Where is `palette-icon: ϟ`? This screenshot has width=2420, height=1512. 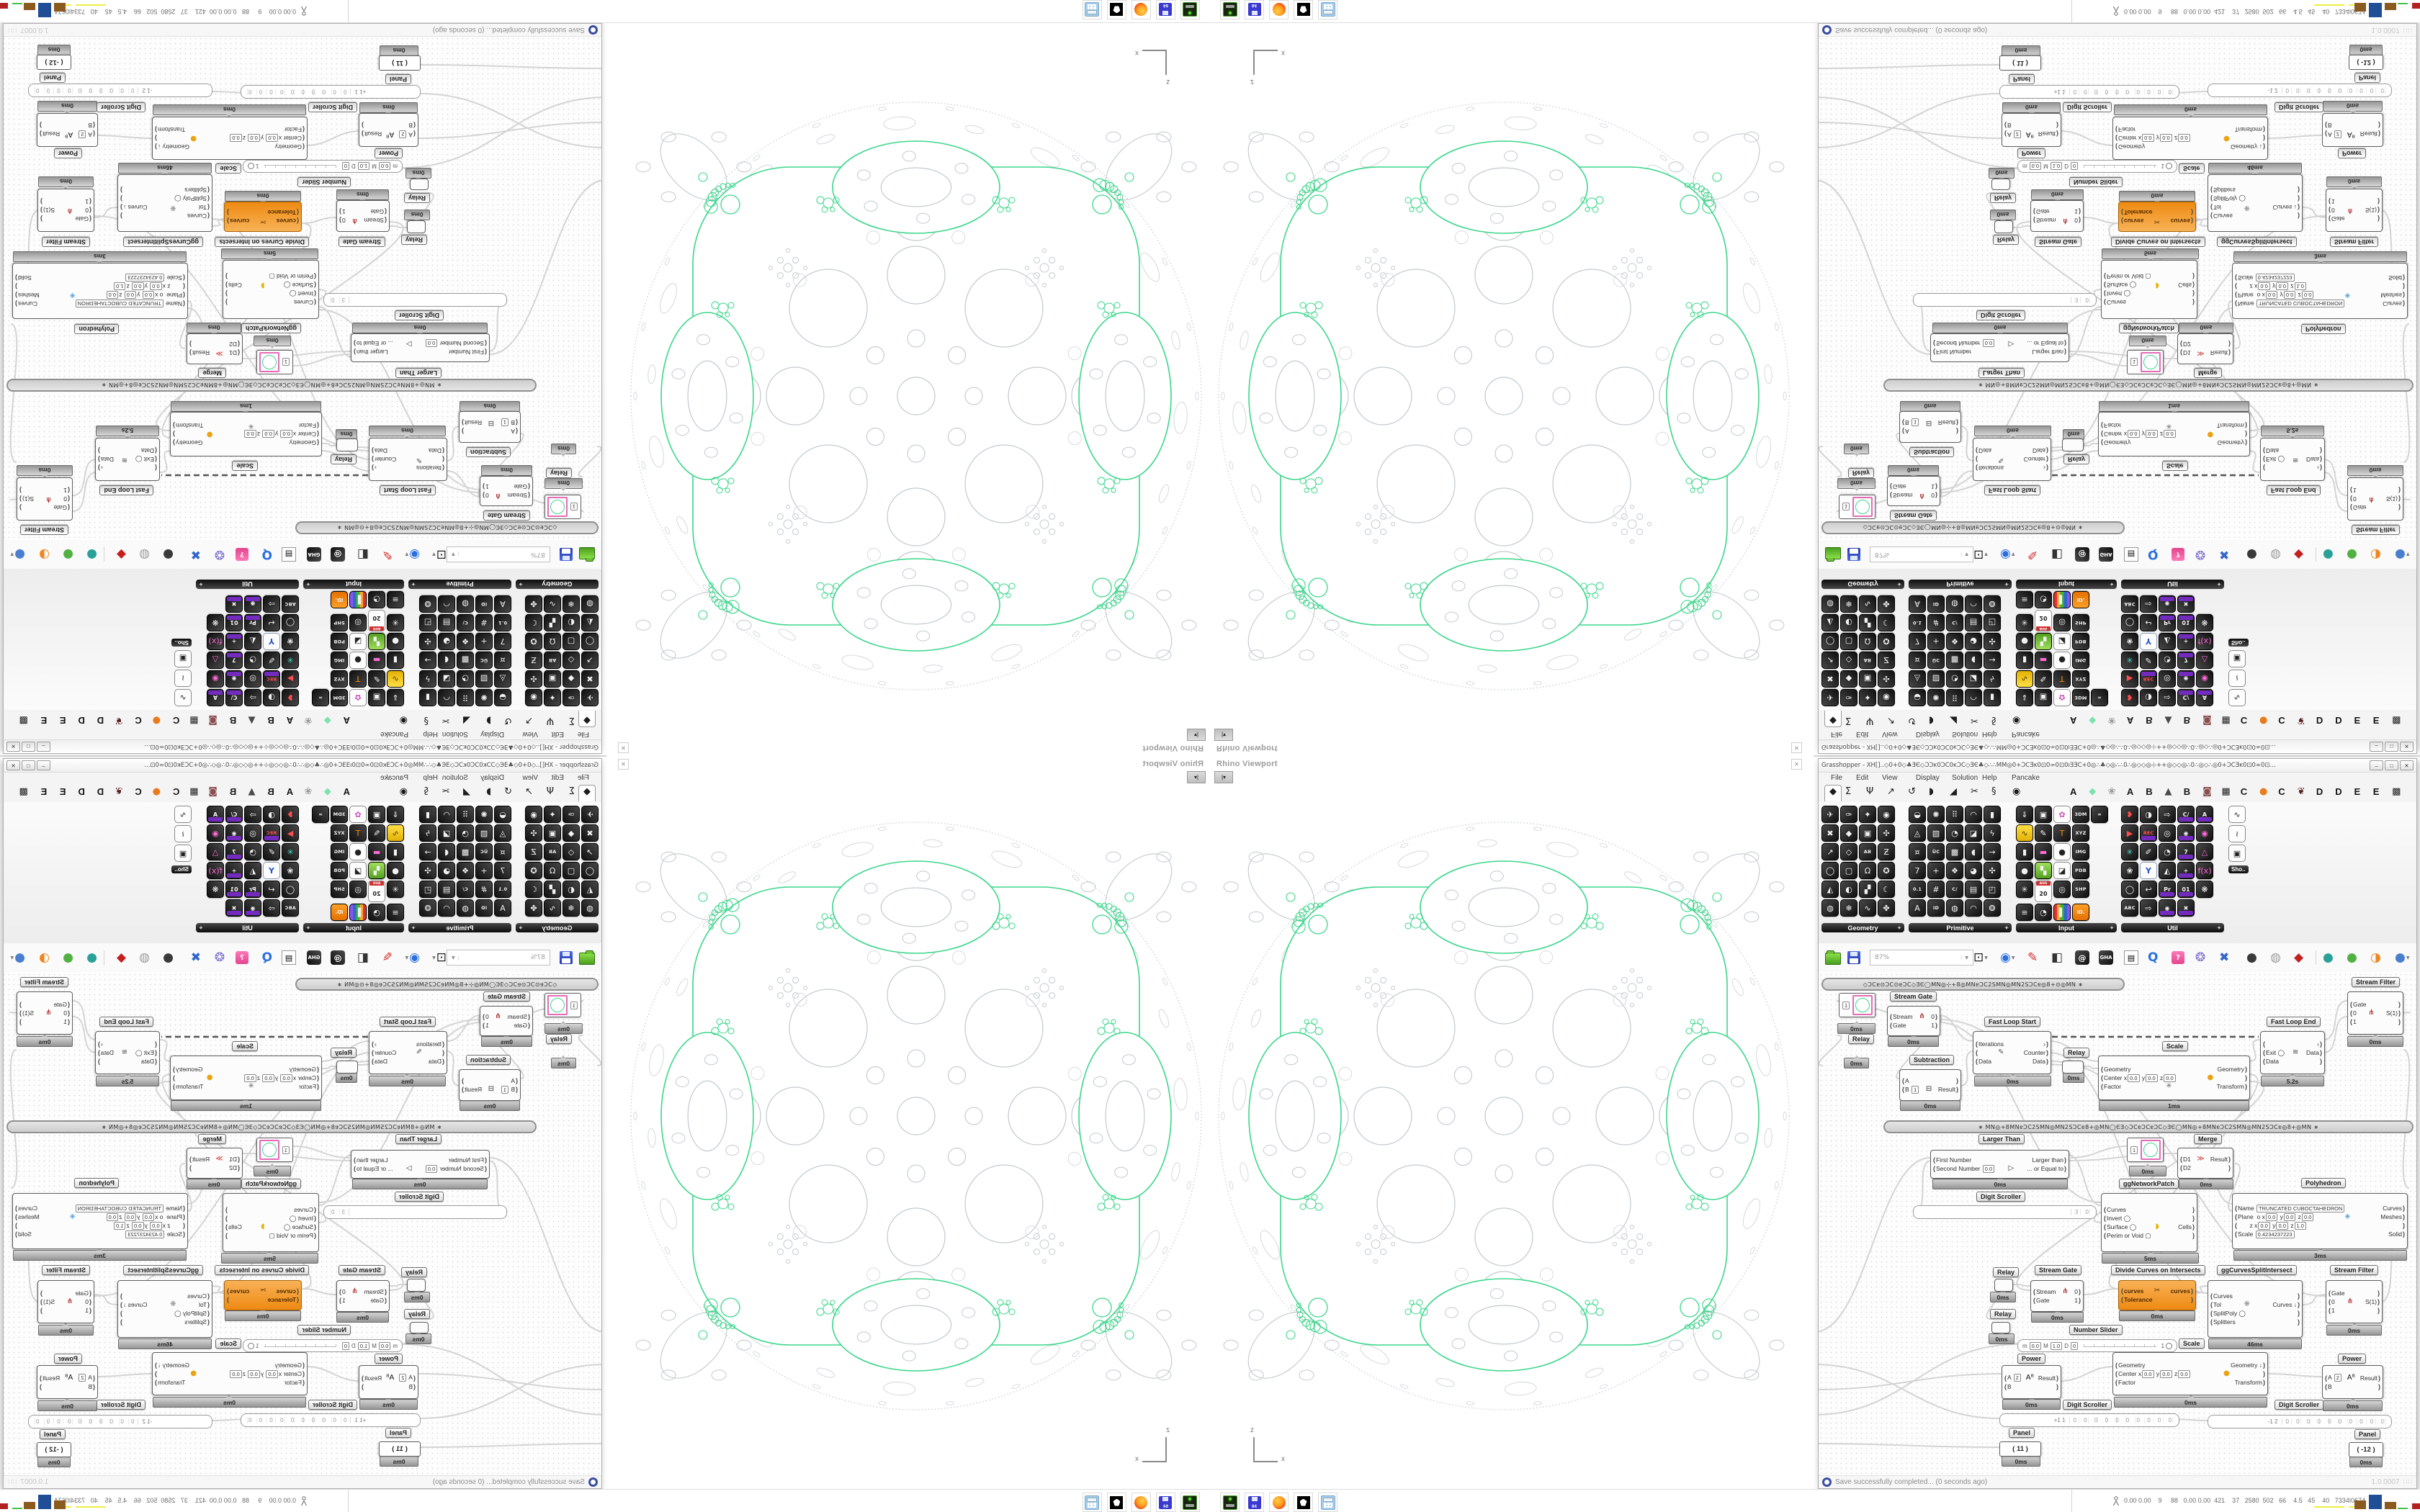 palette-icon: ϟ is located at coordinates (427, 679).